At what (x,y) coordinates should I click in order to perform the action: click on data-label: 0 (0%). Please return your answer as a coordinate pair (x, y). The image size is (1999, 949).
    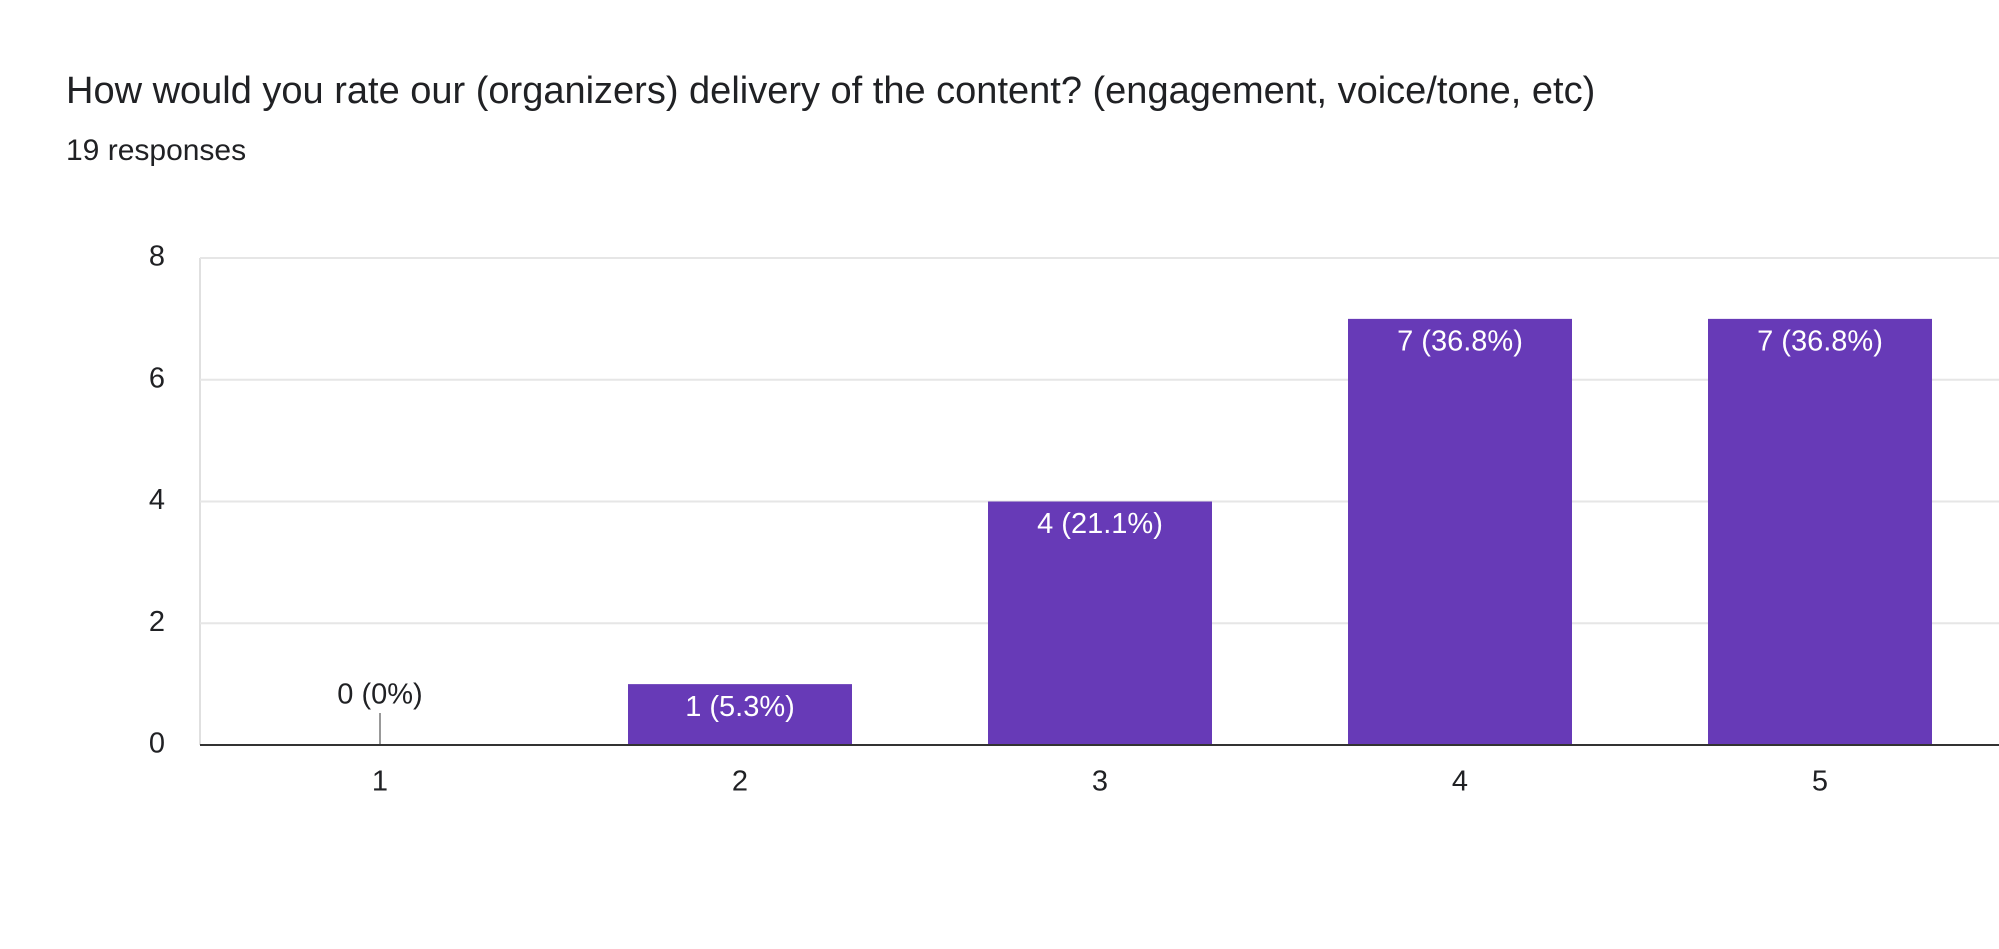
    Looking at the image, I should click on (379, 695).